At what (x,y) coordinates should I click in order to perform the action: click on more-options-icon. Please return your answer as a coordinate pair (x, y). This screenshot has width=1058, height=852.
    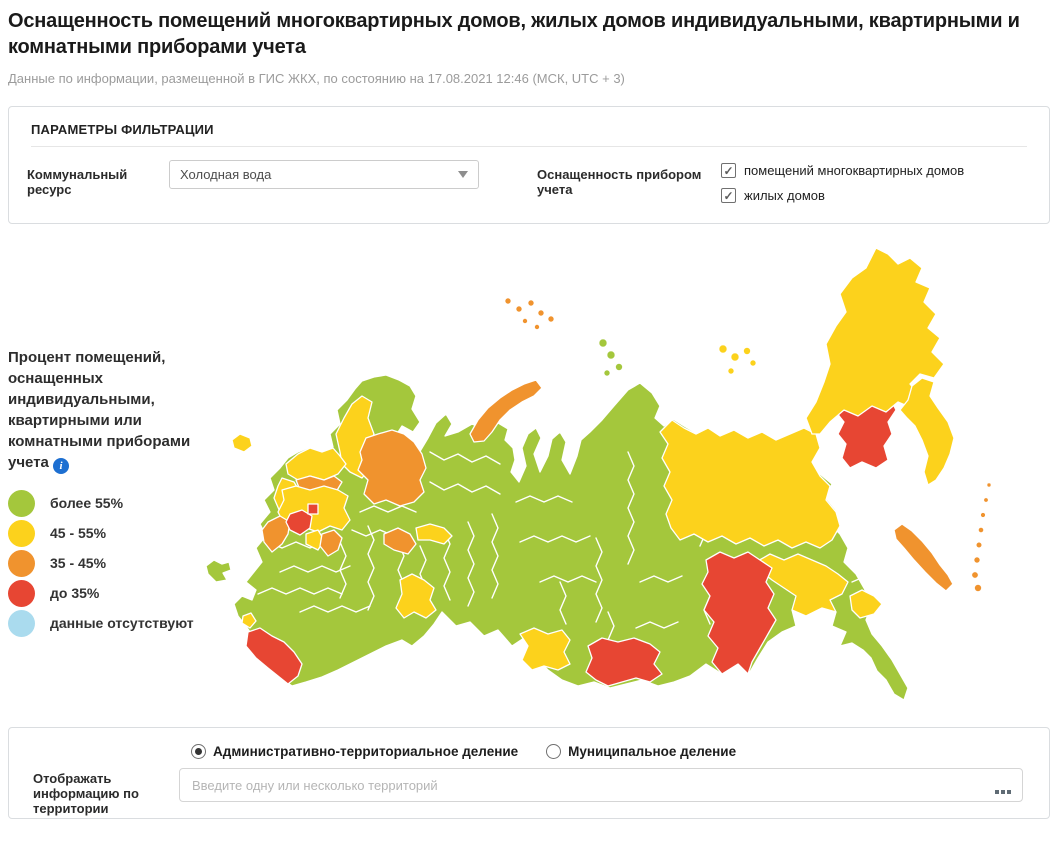
    Looking at the image, I should click on (1003, 792).